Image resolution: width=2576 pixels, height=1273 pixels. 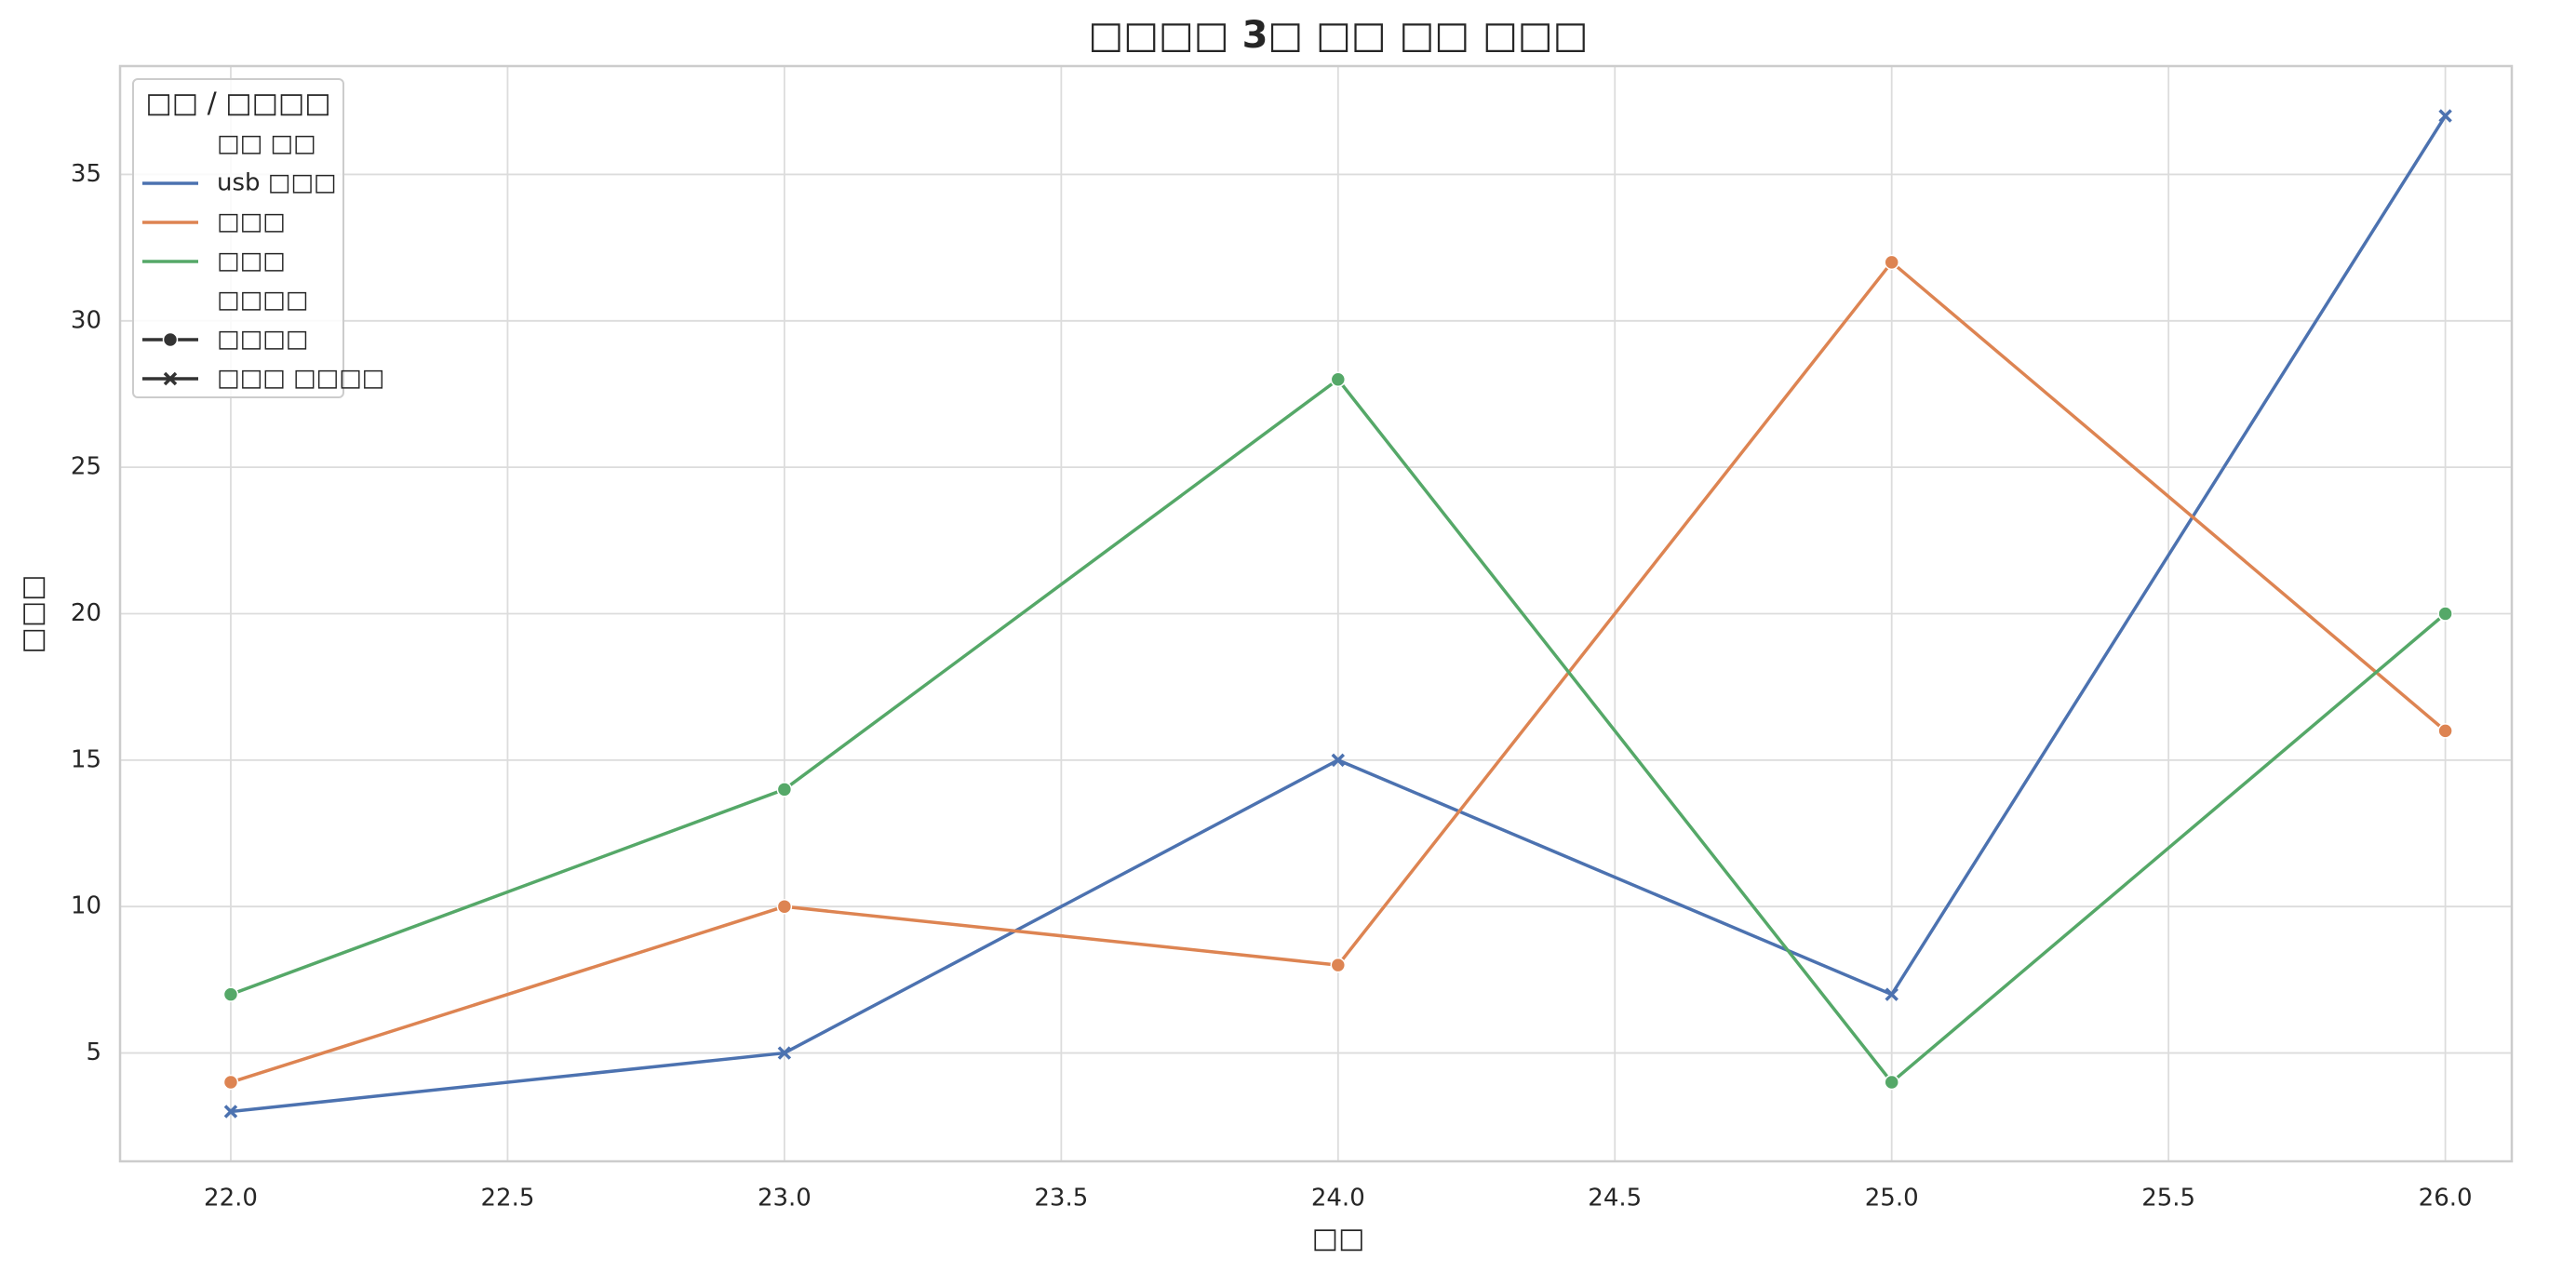 What do you see at coordinates (238, 238) in the screenshot?
I see `legend-box` at bounding box center [238, 238].